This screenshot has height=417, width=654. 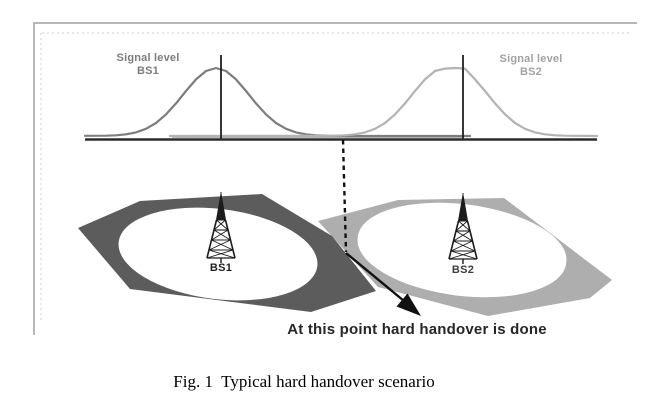 I want to click on handover-marker, so click(x=381, y=227).